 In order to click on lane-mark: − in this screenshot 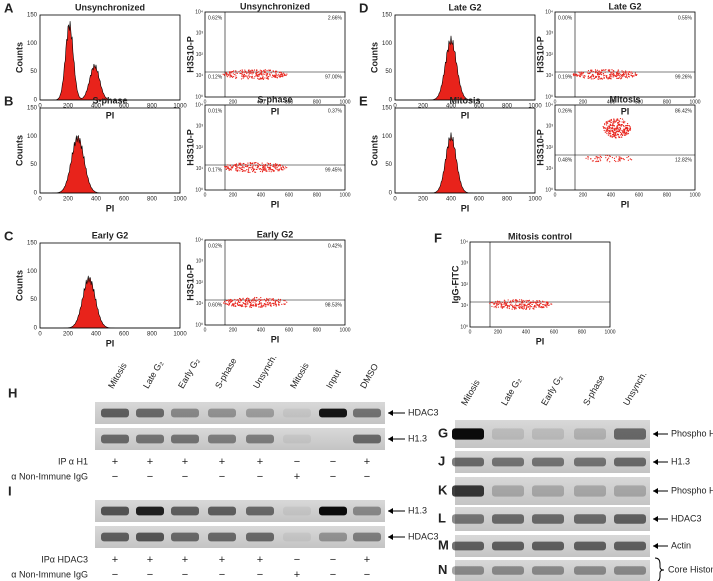, I will do `click(185, 575)`.